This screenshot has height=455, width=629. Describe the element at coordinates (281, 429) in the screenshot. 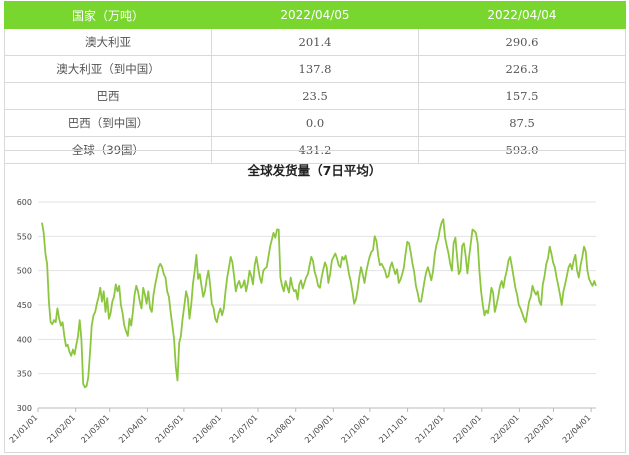

I see `x-tick-label: 21/08/01` at that location.